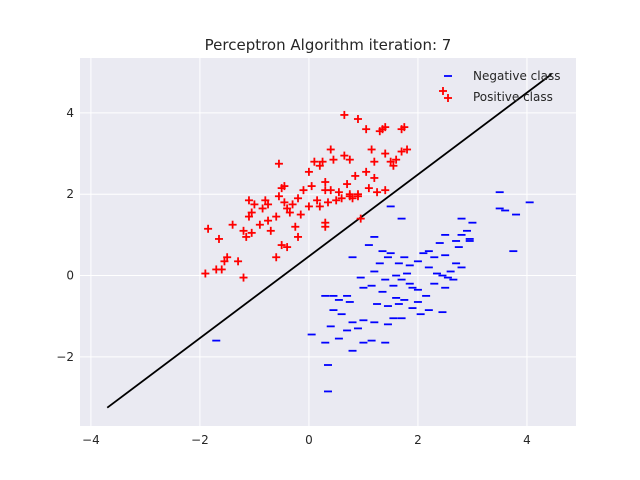  Describe the element at coordinates (418, 440) in the screenshot. I see `x-tick-label: 2` at that location.